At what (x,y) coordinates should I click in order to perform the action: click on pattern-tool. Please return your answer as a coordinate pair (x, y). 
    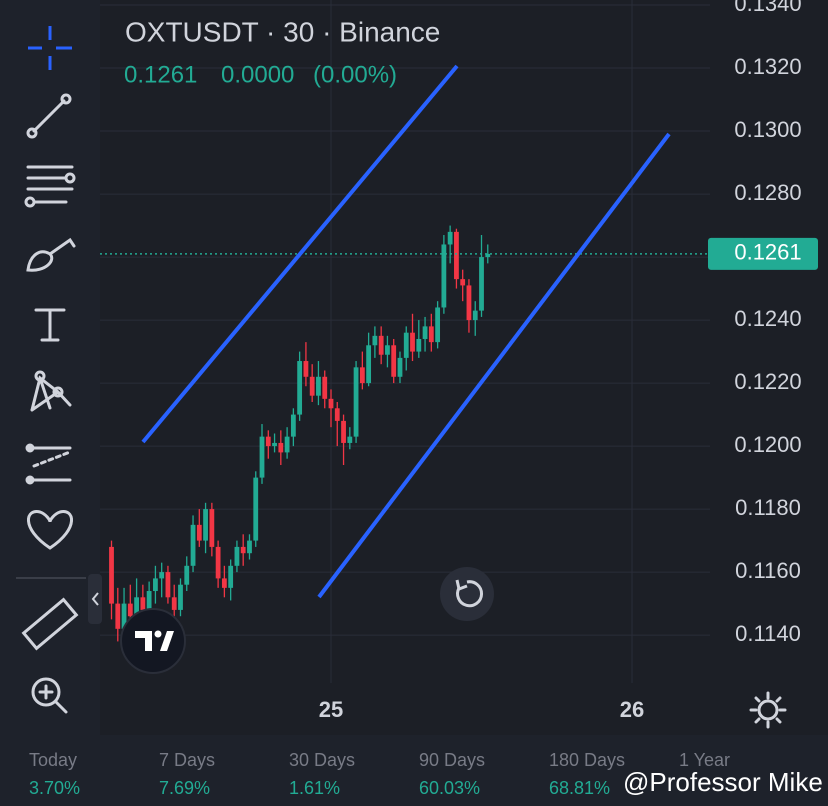
    Looking at the image, I should click on (51, 391).